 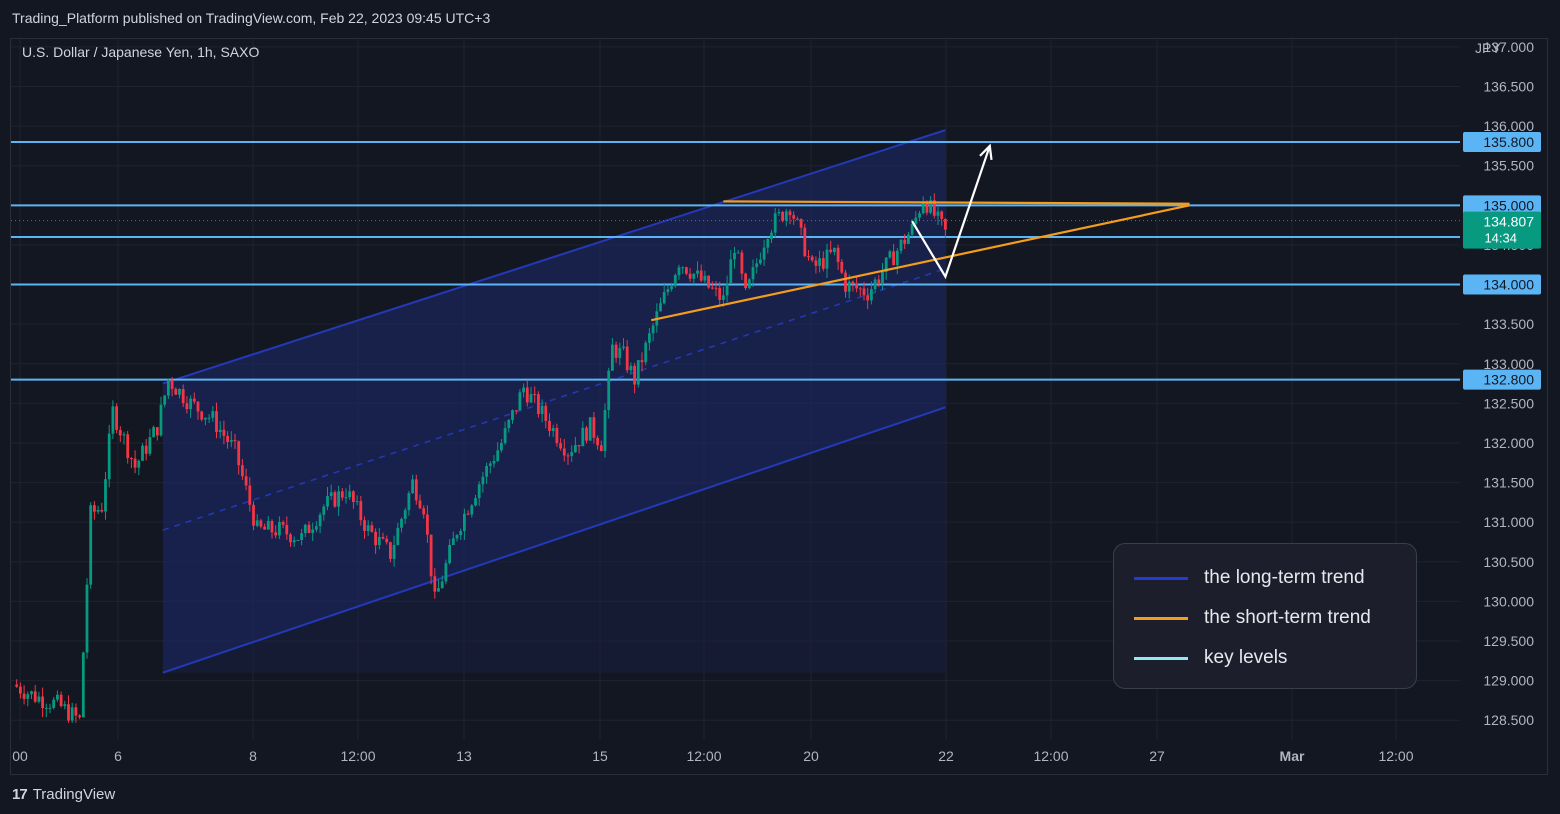 I want to click on brand-name: TradingView, so click(x=74, y=794).